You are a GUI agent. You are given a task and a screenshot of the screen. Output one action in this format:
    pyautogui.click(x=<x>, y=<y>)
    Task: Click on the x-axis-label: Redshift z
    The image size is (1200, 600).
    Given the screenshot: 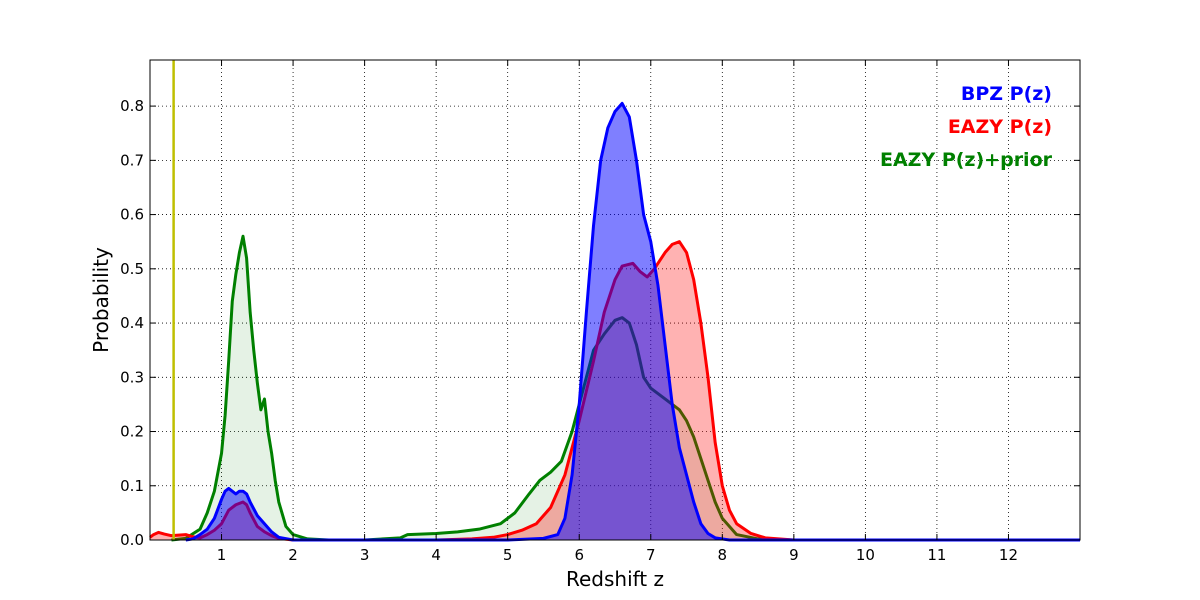 What is the action you would take?
    pyautogui.click(x=615, y=579)
    